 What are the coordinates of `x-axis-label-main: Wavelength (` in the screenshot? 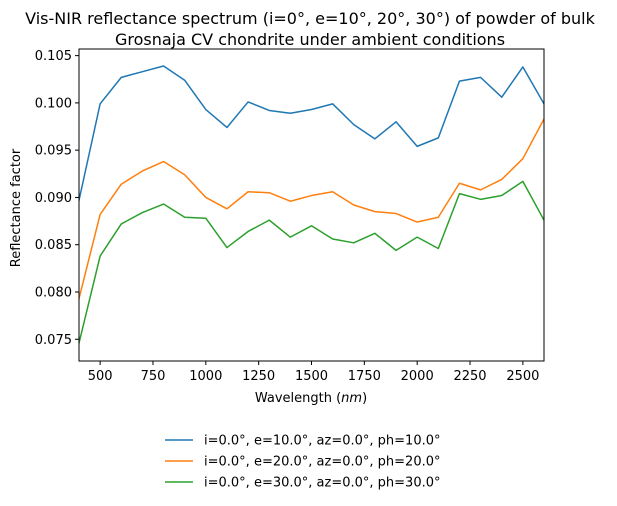 It's located at (298, 398).